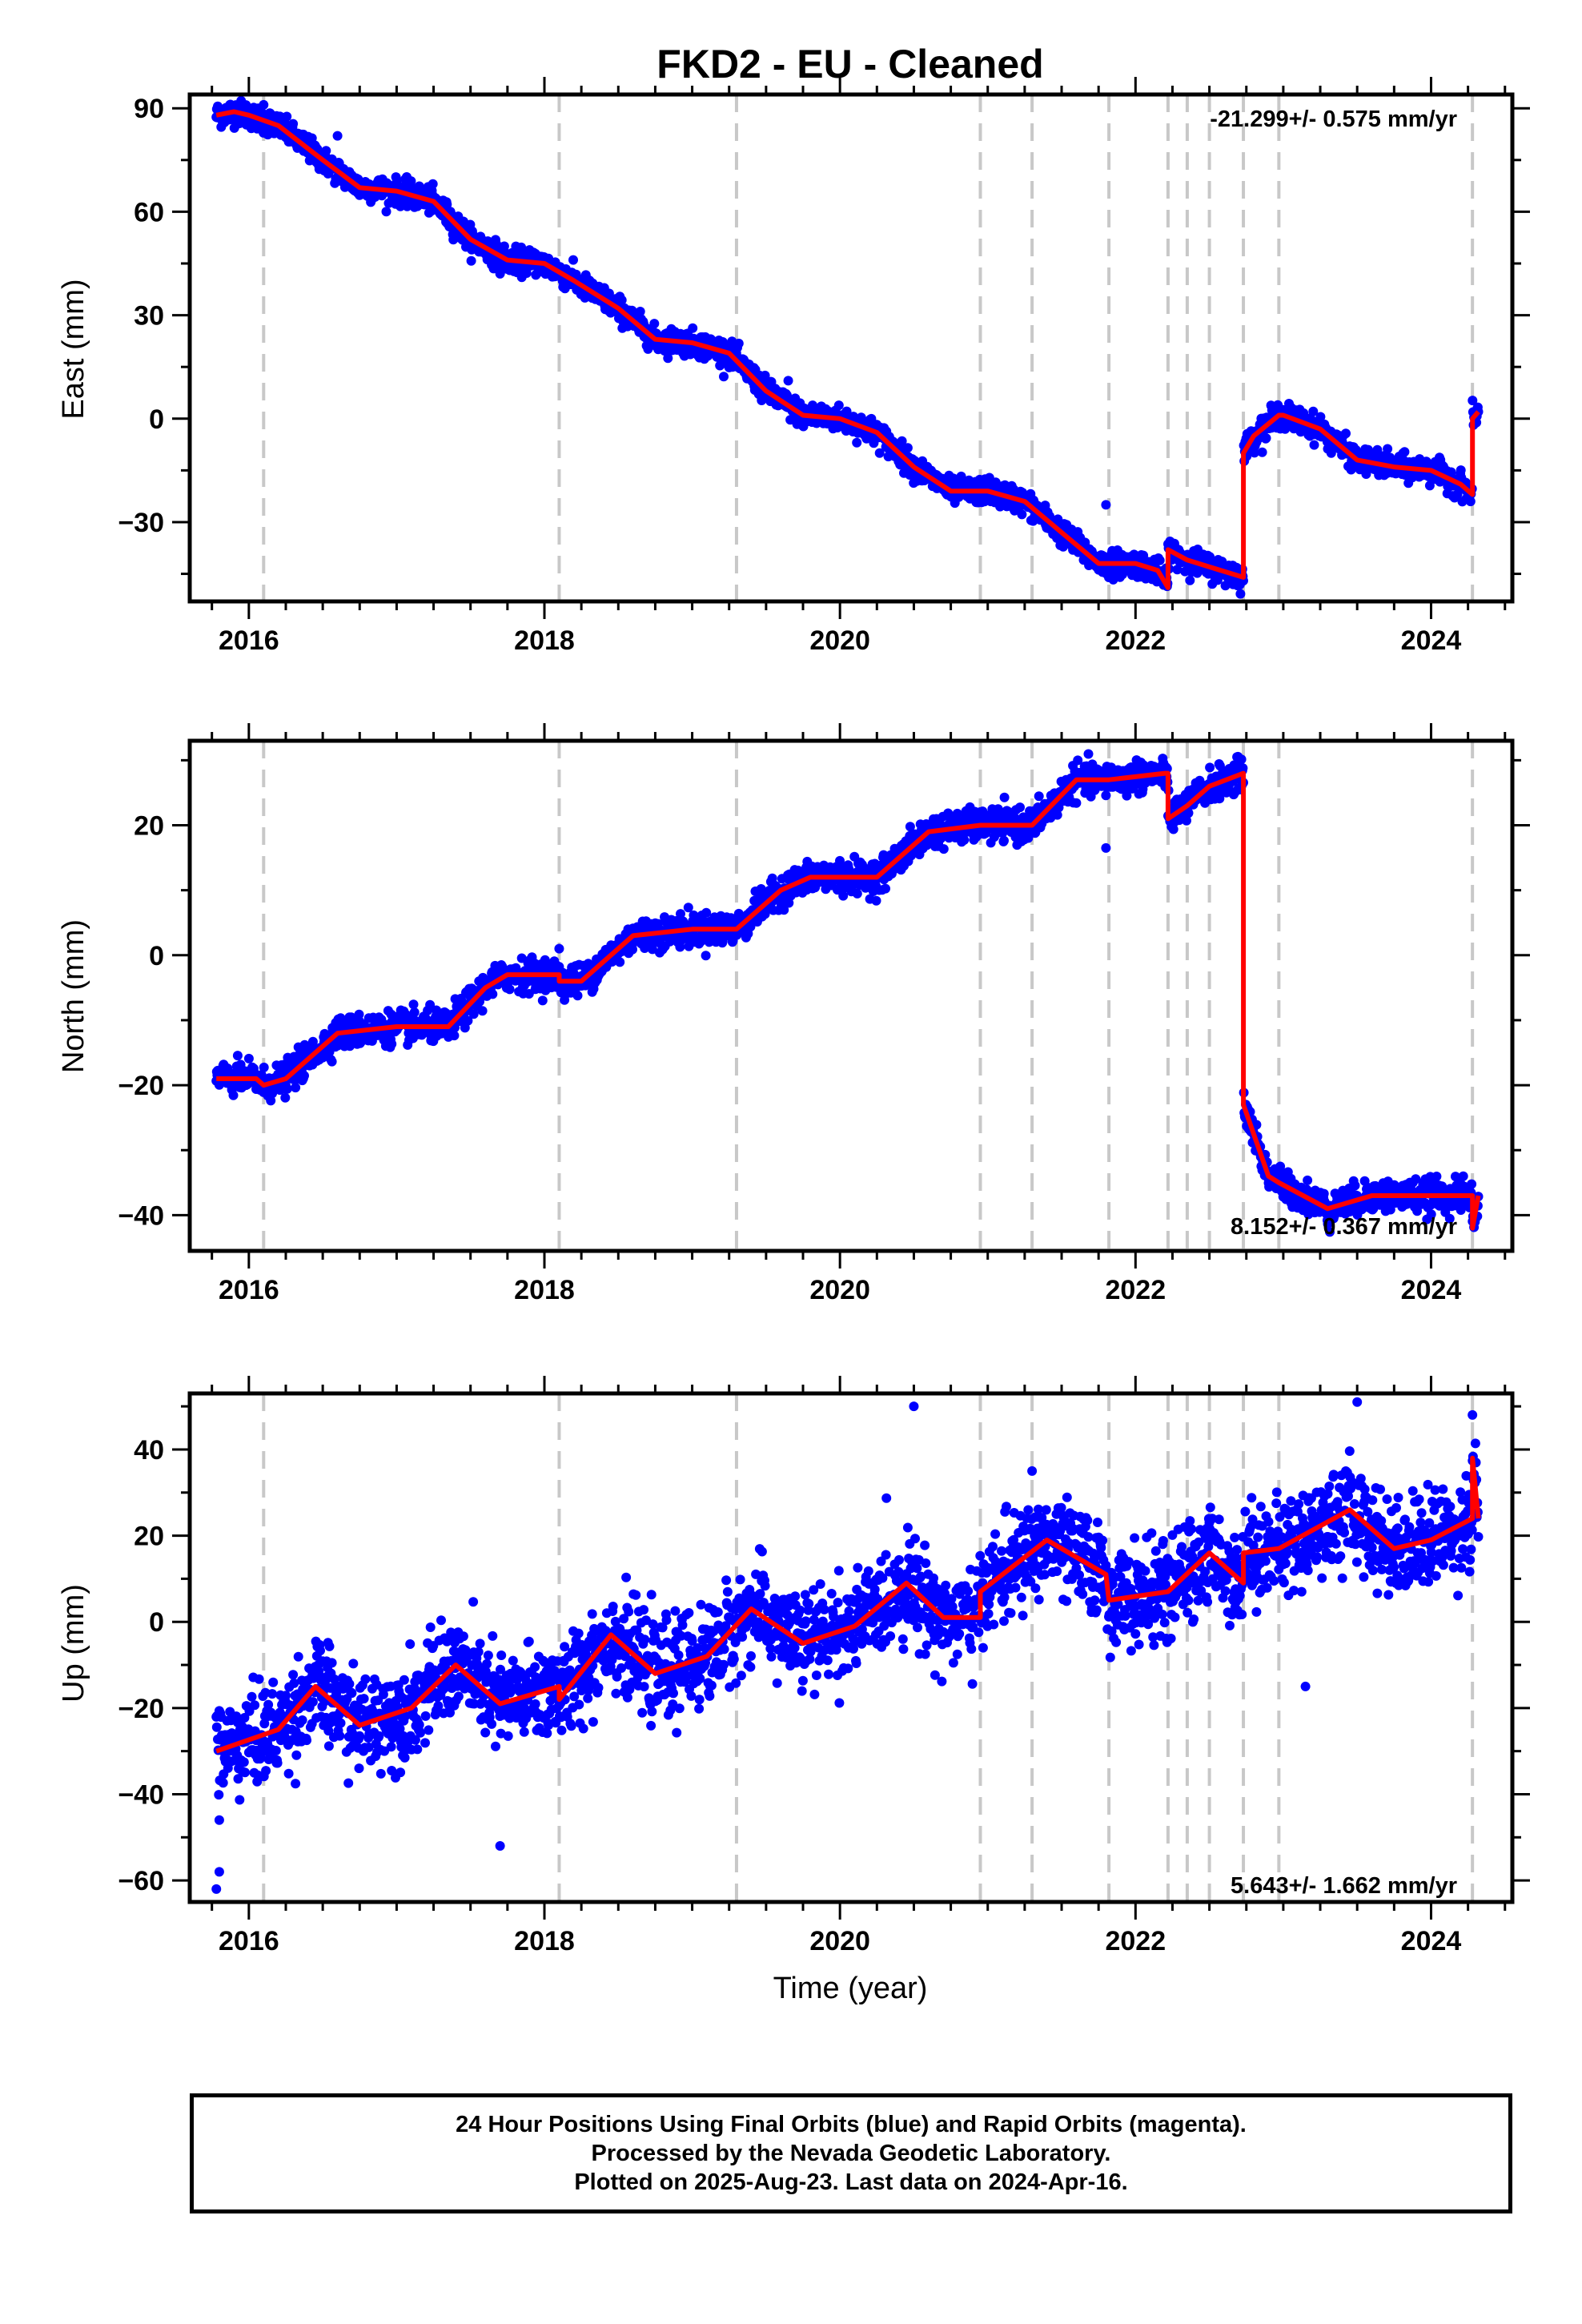 This screenshot has width=1582, height=2324. Describe the element at coordinates (156, 419) in the screenshot. I see `y-tick-label: 0` at that location.